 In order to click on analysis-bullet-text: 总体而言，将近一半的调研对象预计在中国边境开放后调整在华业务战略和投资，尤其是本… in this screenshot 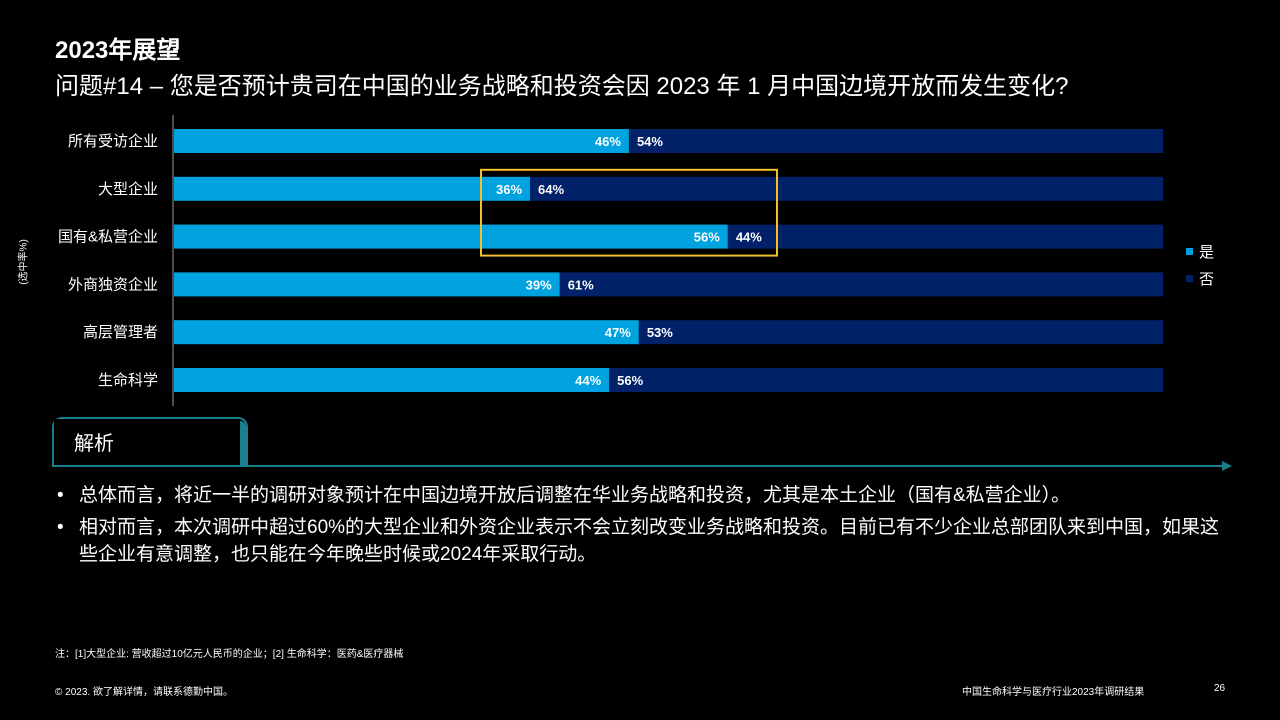, I will do `click(575, 495)`.